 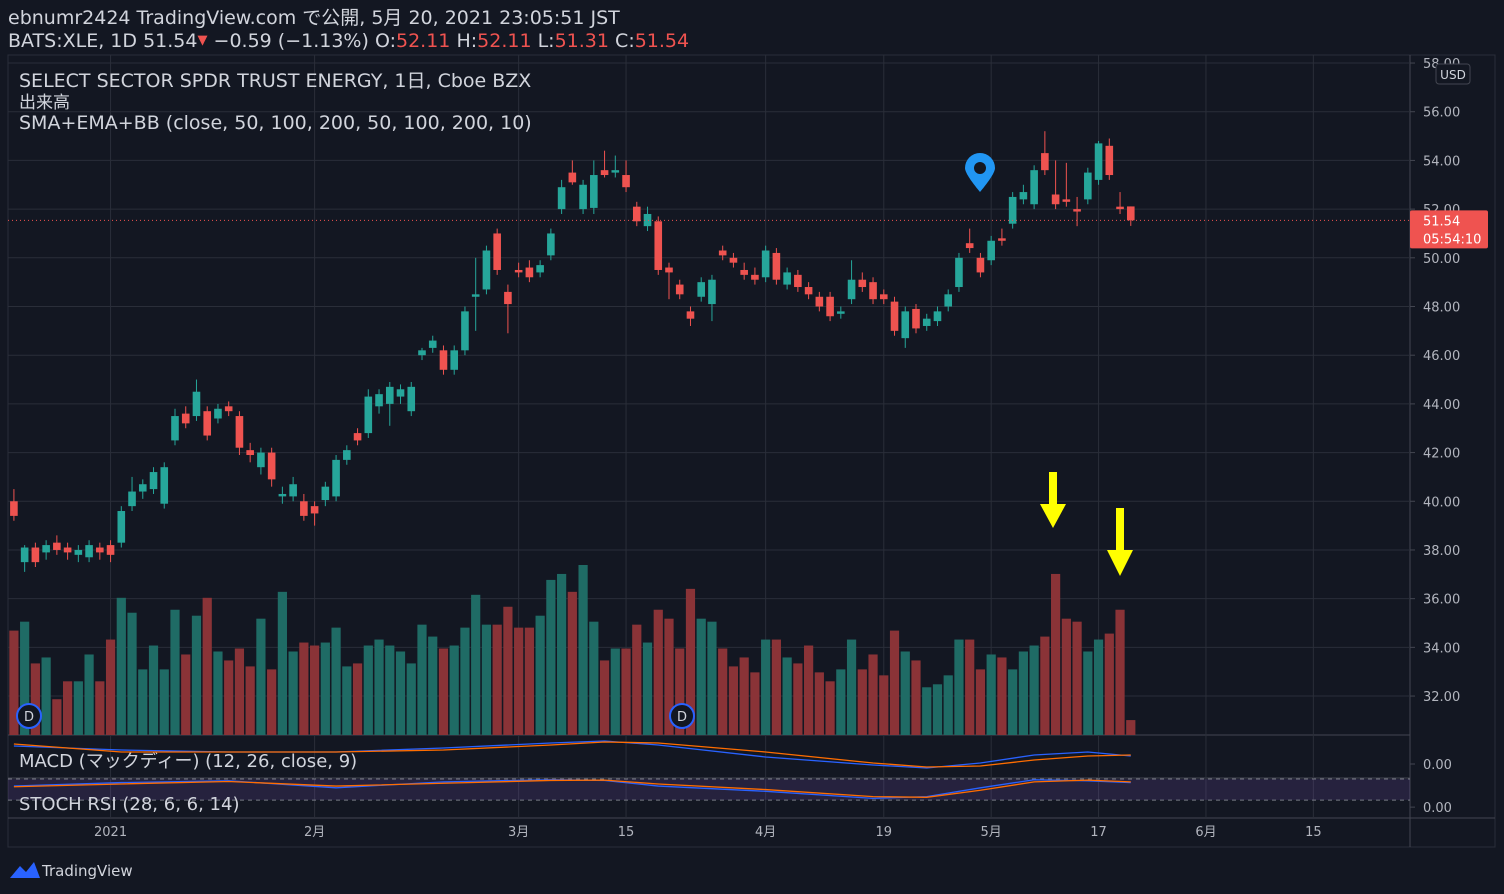 I want to click on x-tick-label: 19, so click(x=884, y=832).